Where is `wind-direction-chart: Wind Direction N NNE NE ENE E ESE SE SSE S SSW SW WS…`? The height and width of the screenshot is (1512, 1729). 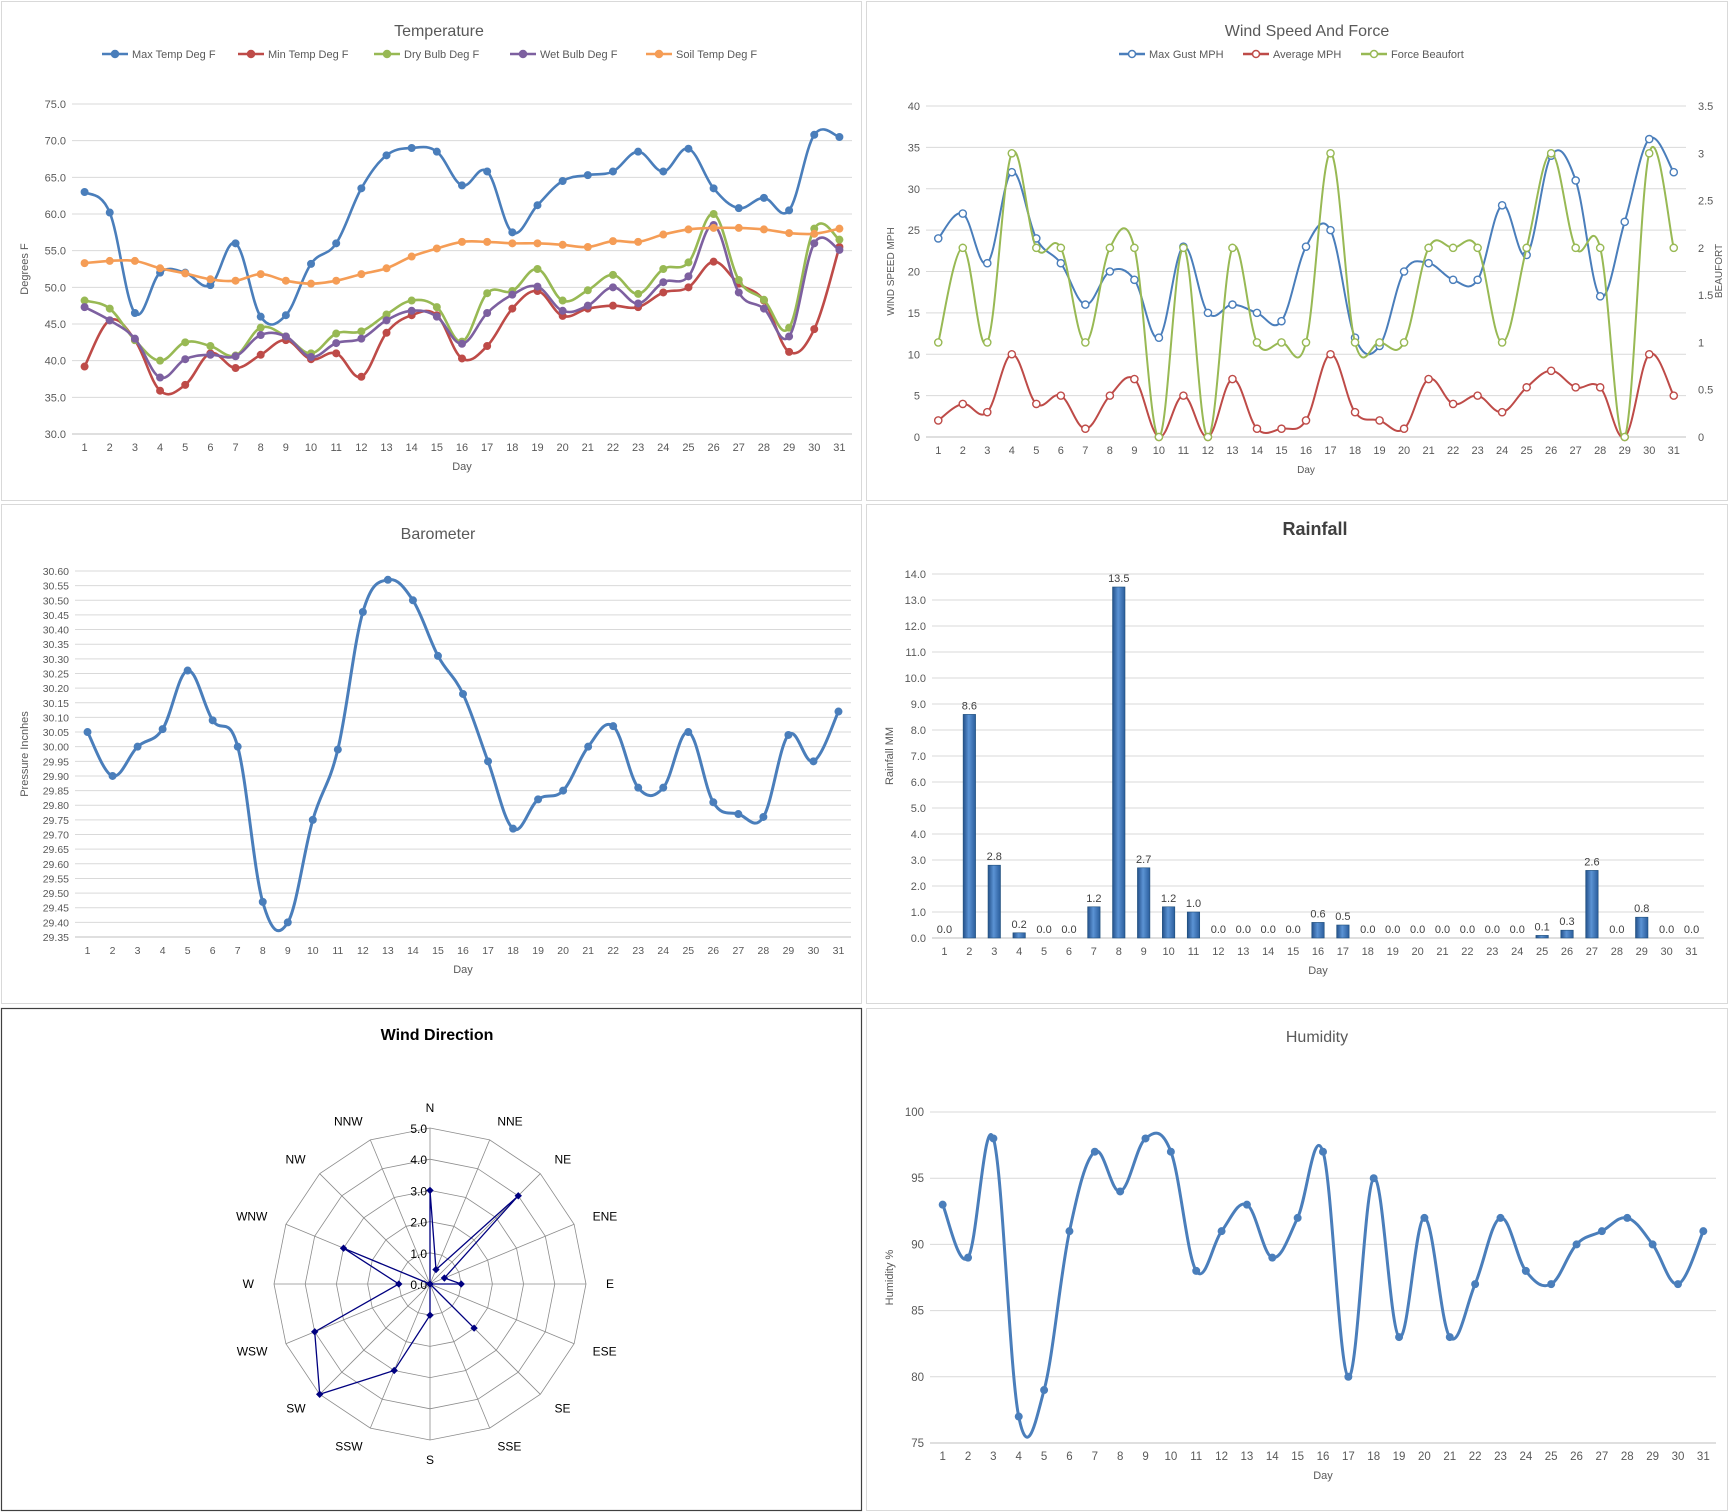 wind-direction-chart: Wind Direction N NNE NE ENE E ESE SE SSE S SSW SW WS… is located at coordinates (426, 1247).